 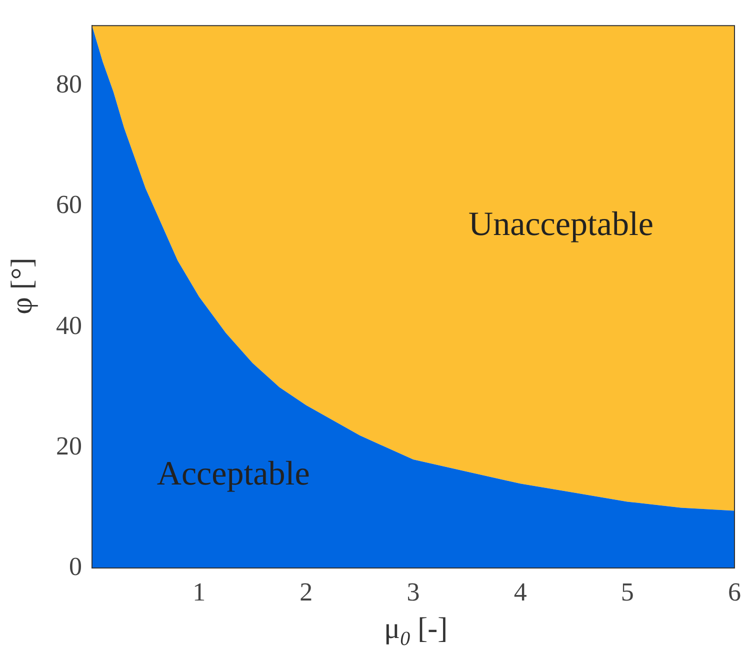 What do you see at coordinates (69, 205) in the screenshot?
I see `y-tick-label: 60` at bounding box center [69, 205].